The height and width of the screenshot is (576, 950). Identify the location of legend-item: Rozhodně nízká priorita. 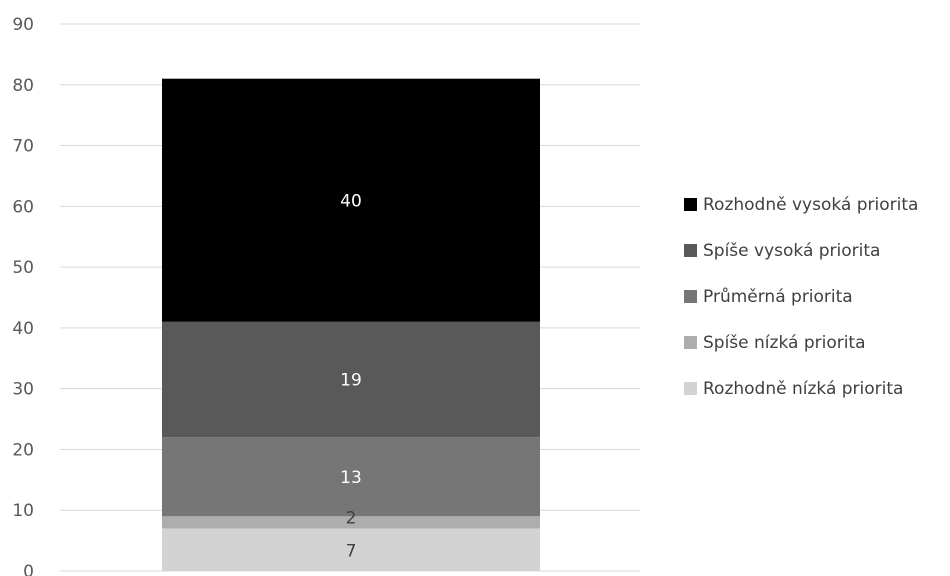
(801, 388).